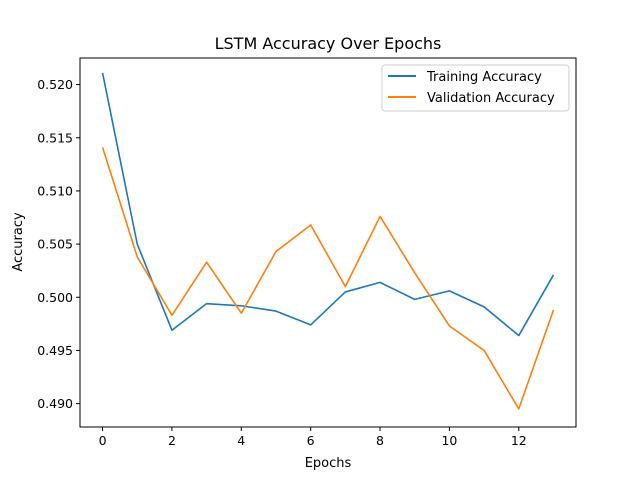  I want to click on y-tick-label: 0.510, so click(55, 190).